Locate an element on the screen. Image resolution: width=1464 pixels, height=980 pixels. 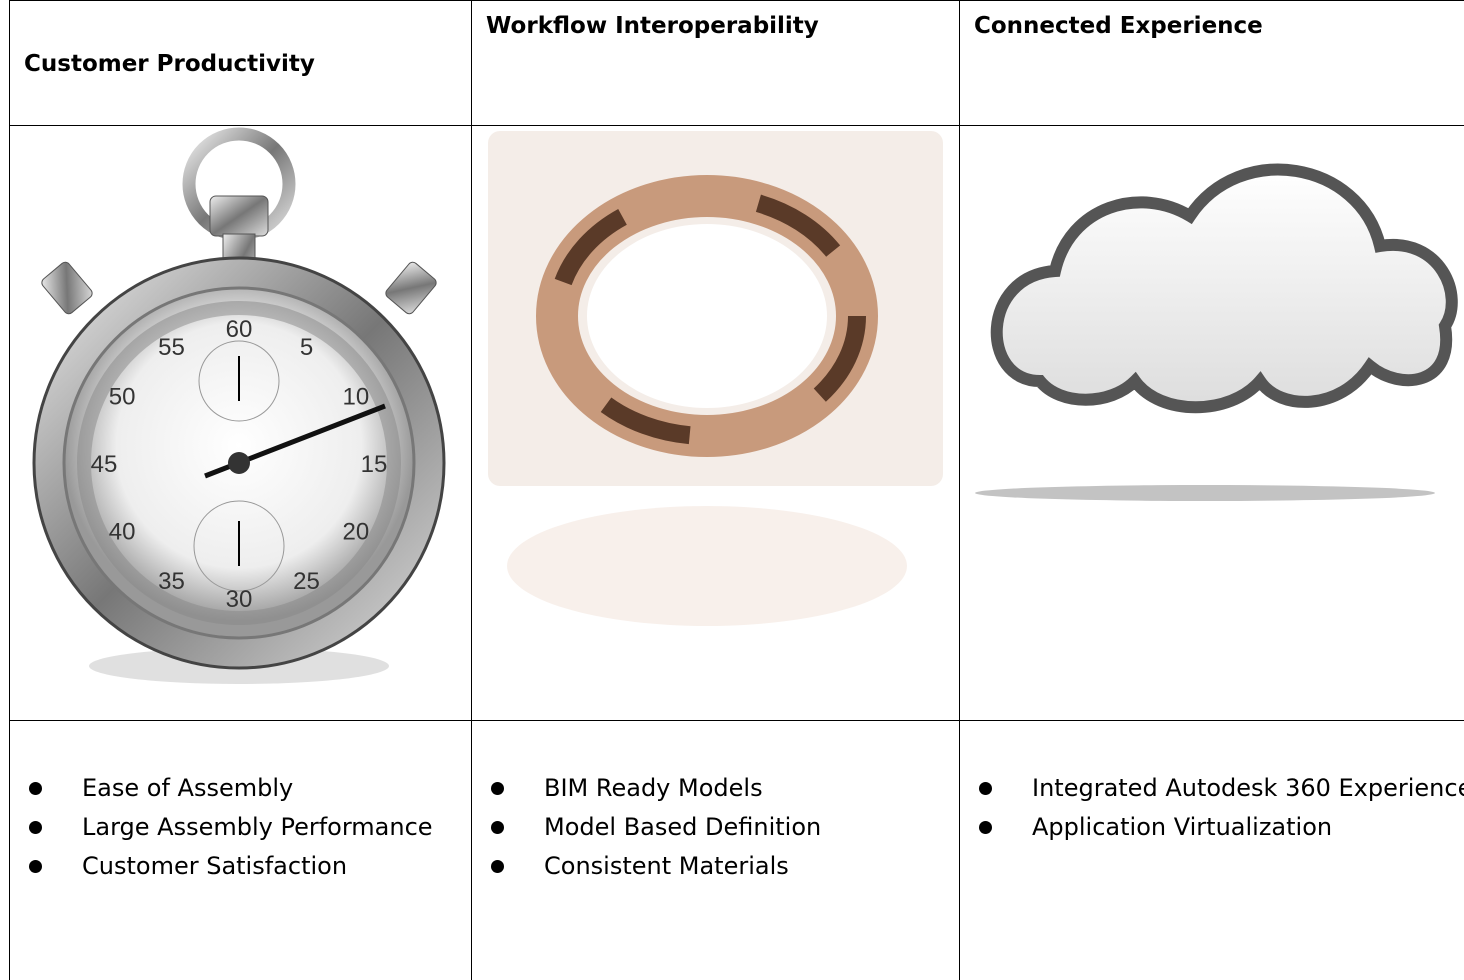
bullet-item: Model Based Definition is located at coordinates (707, 827).